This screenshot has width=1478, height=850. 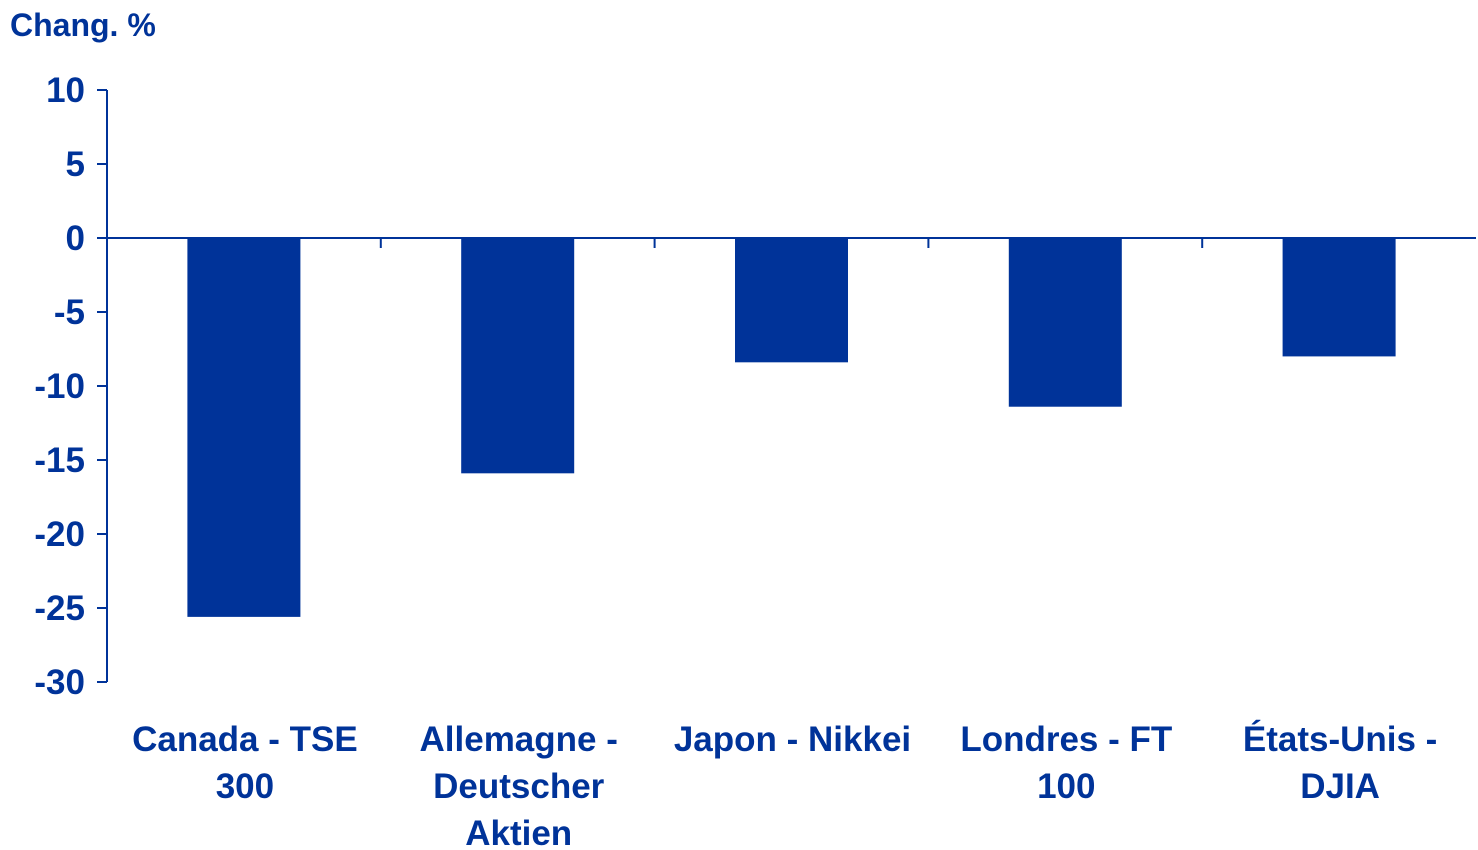 What do you see at coordinates (519, 739) in the screenshot?
I see `x-category-label: Allemagne -` at bounding box center [519, 739].